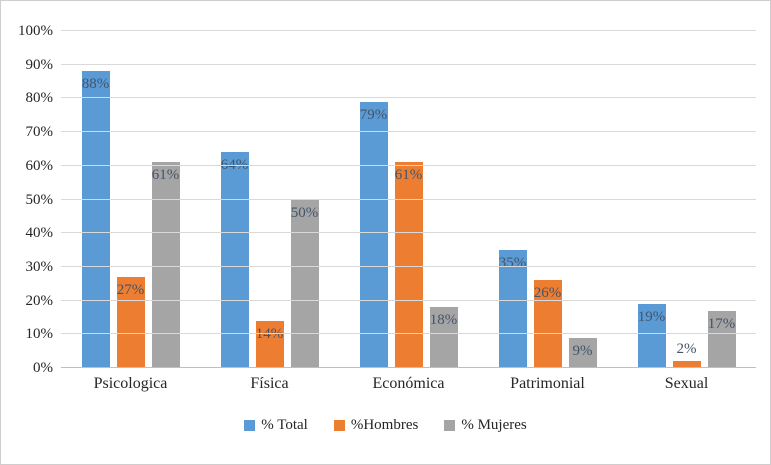 This screenshot has height=465, width=771. What do you see at coordinates (512, 309) in the screenshot?
I see `bar: 35%` at bounding box center [512, 309].